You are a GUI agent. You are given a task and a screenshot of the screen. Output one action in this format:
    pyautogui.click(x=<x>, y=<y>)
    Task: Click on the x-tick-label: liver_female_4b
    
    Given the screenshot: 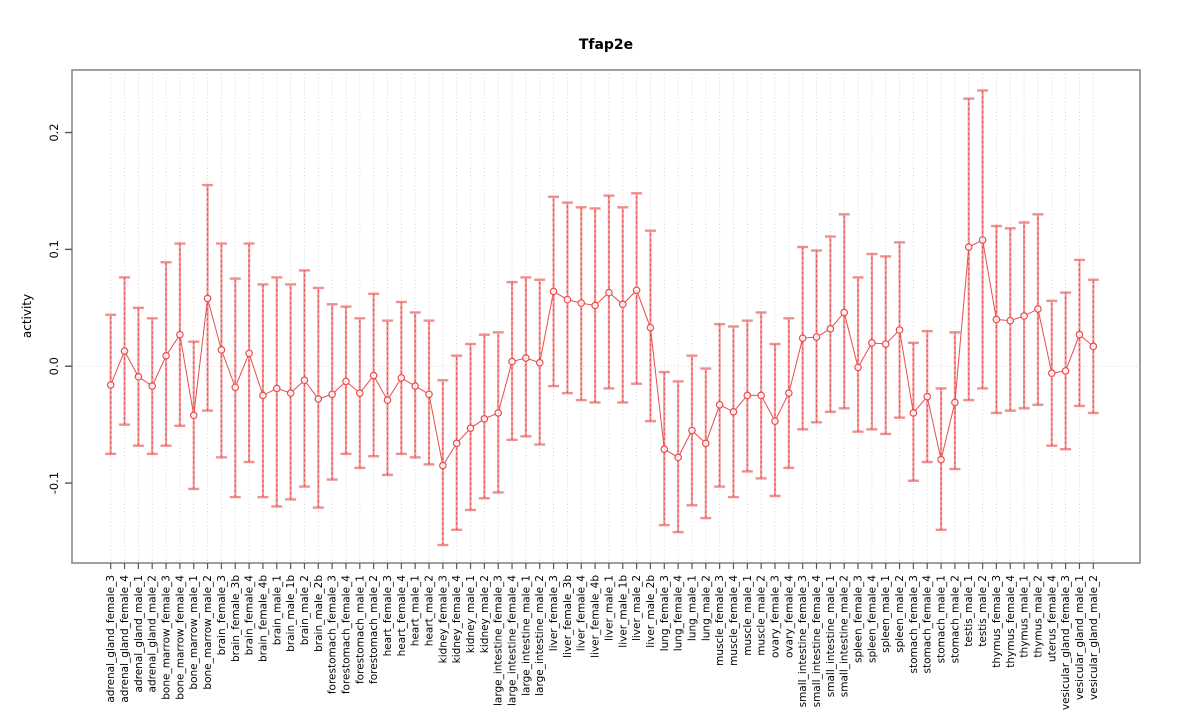 What is the action you would take?
    pyautogui.click(x=596, y=616)
    